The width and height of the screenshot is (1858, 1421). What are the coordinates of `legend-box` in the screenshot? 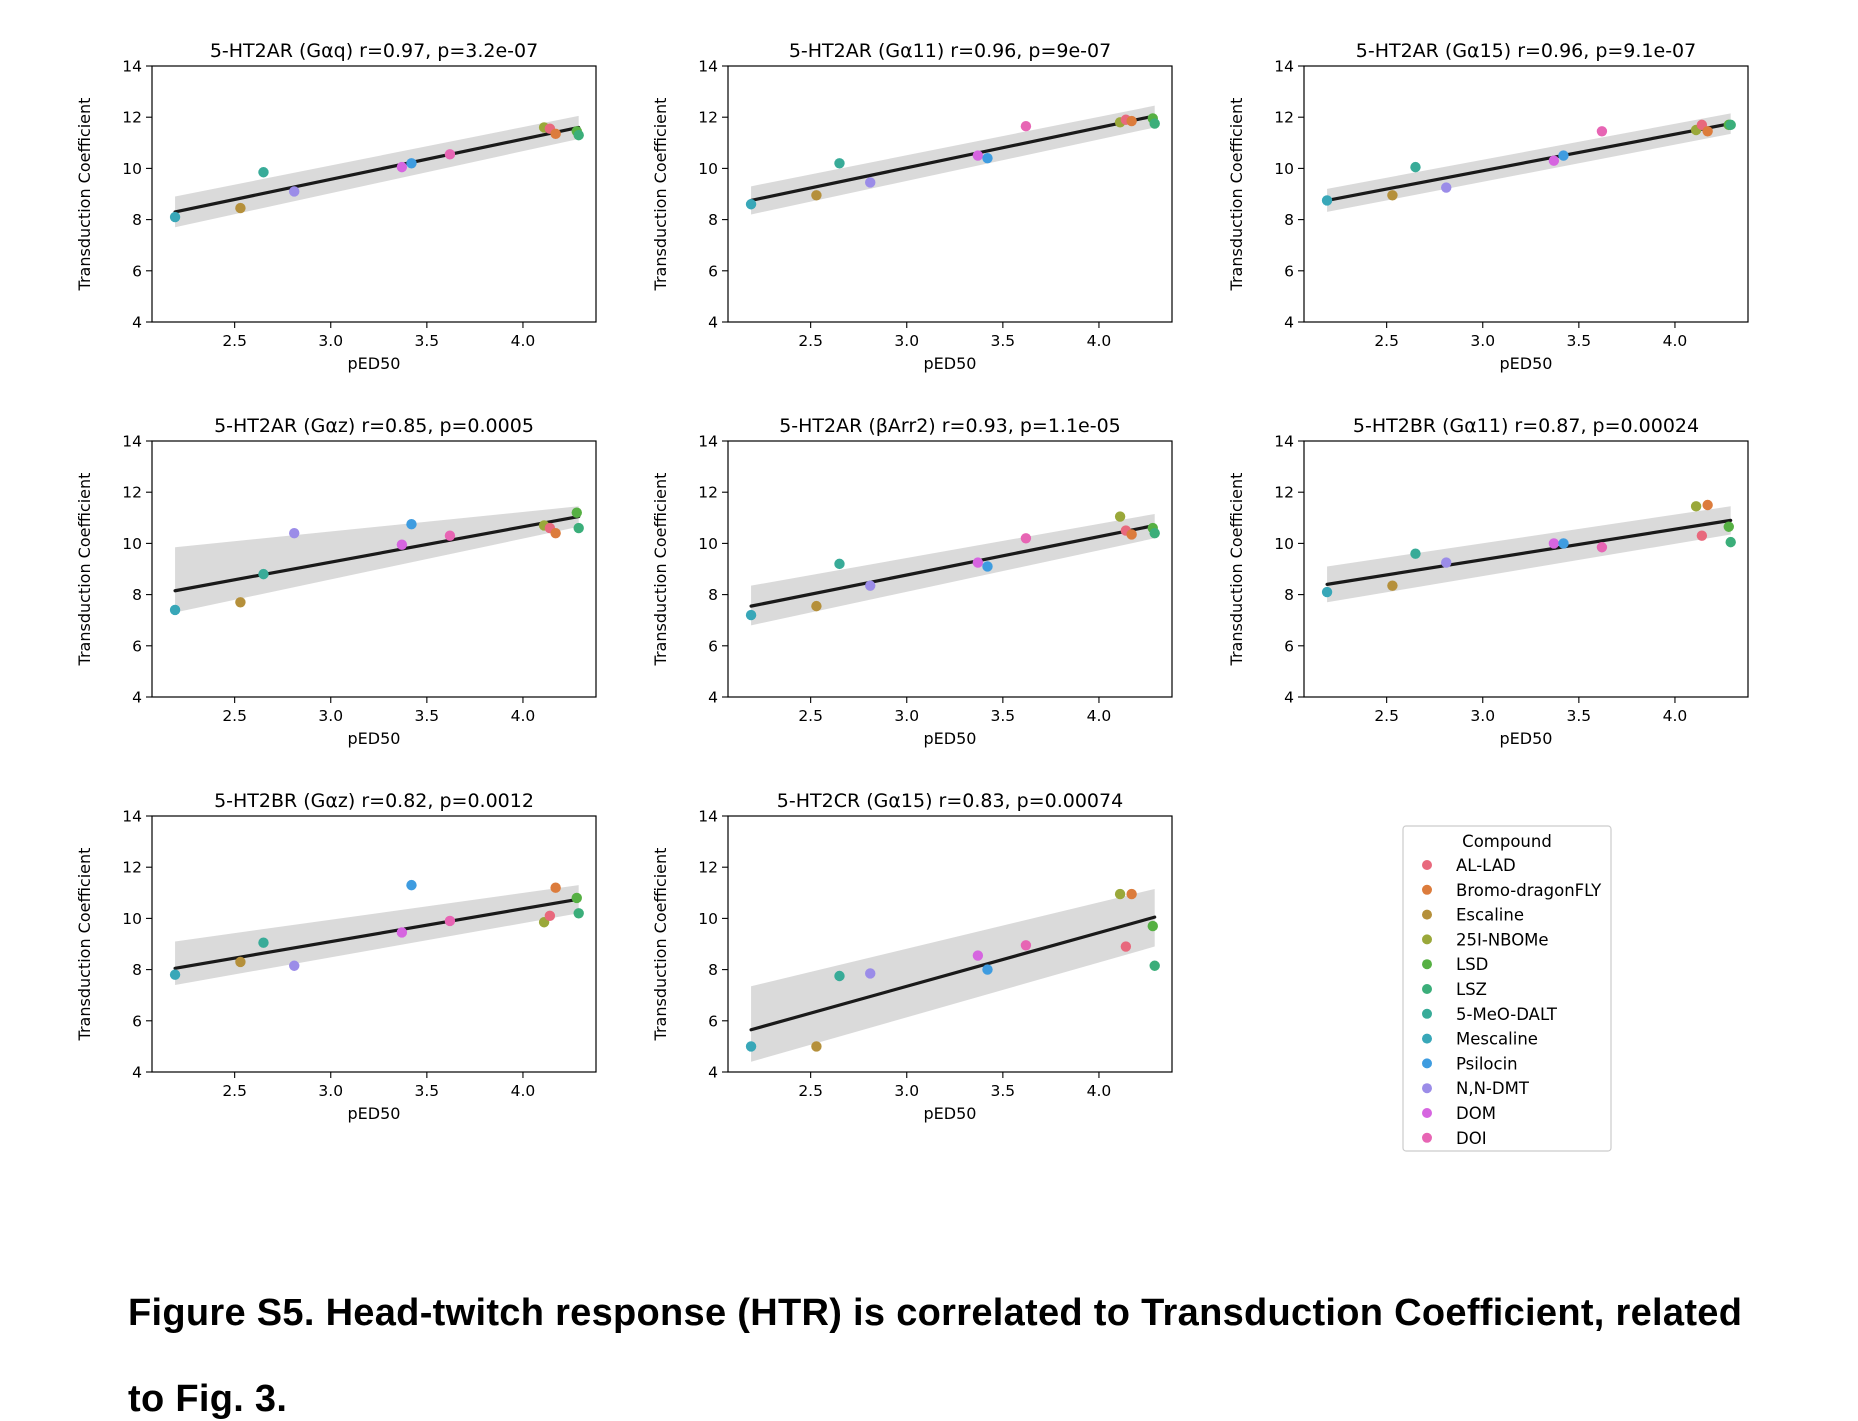 It's located at (1507, 988).